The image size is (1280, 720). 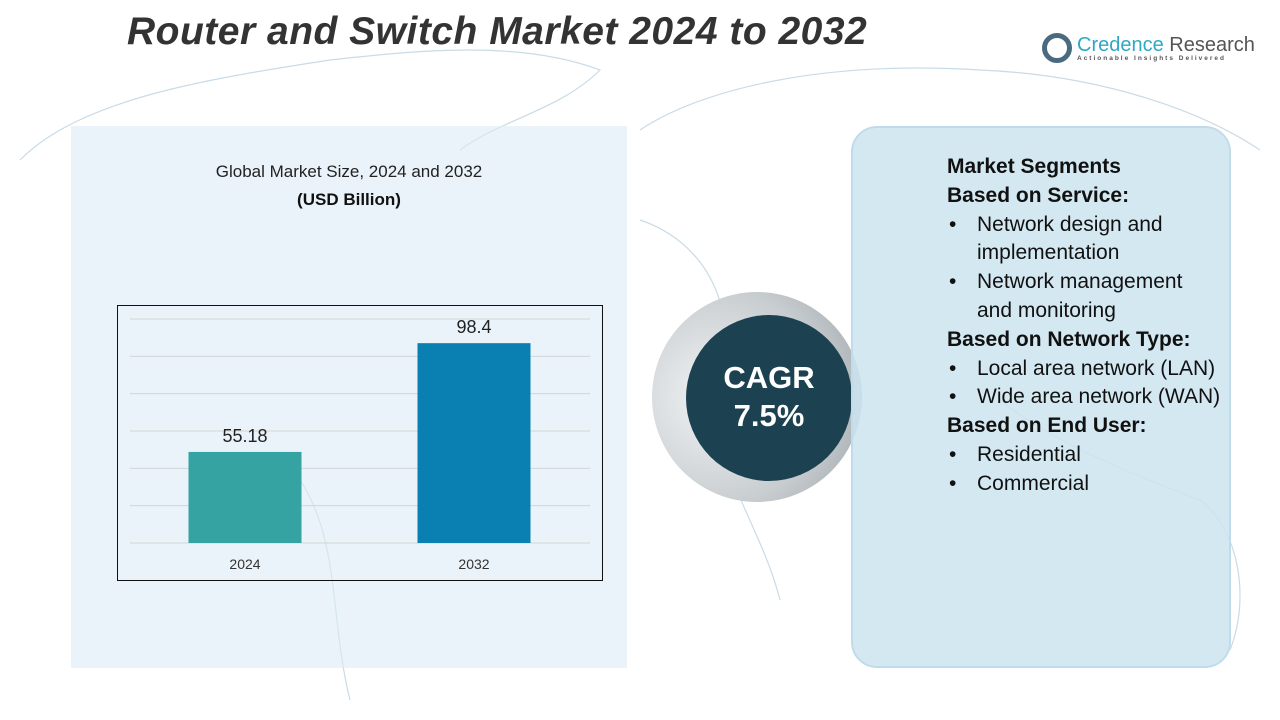 What do you see at coordinates (1034, 166) in the screenshot?
I see `segments-heading: Market Segments` at bounding box center [1034, 166].